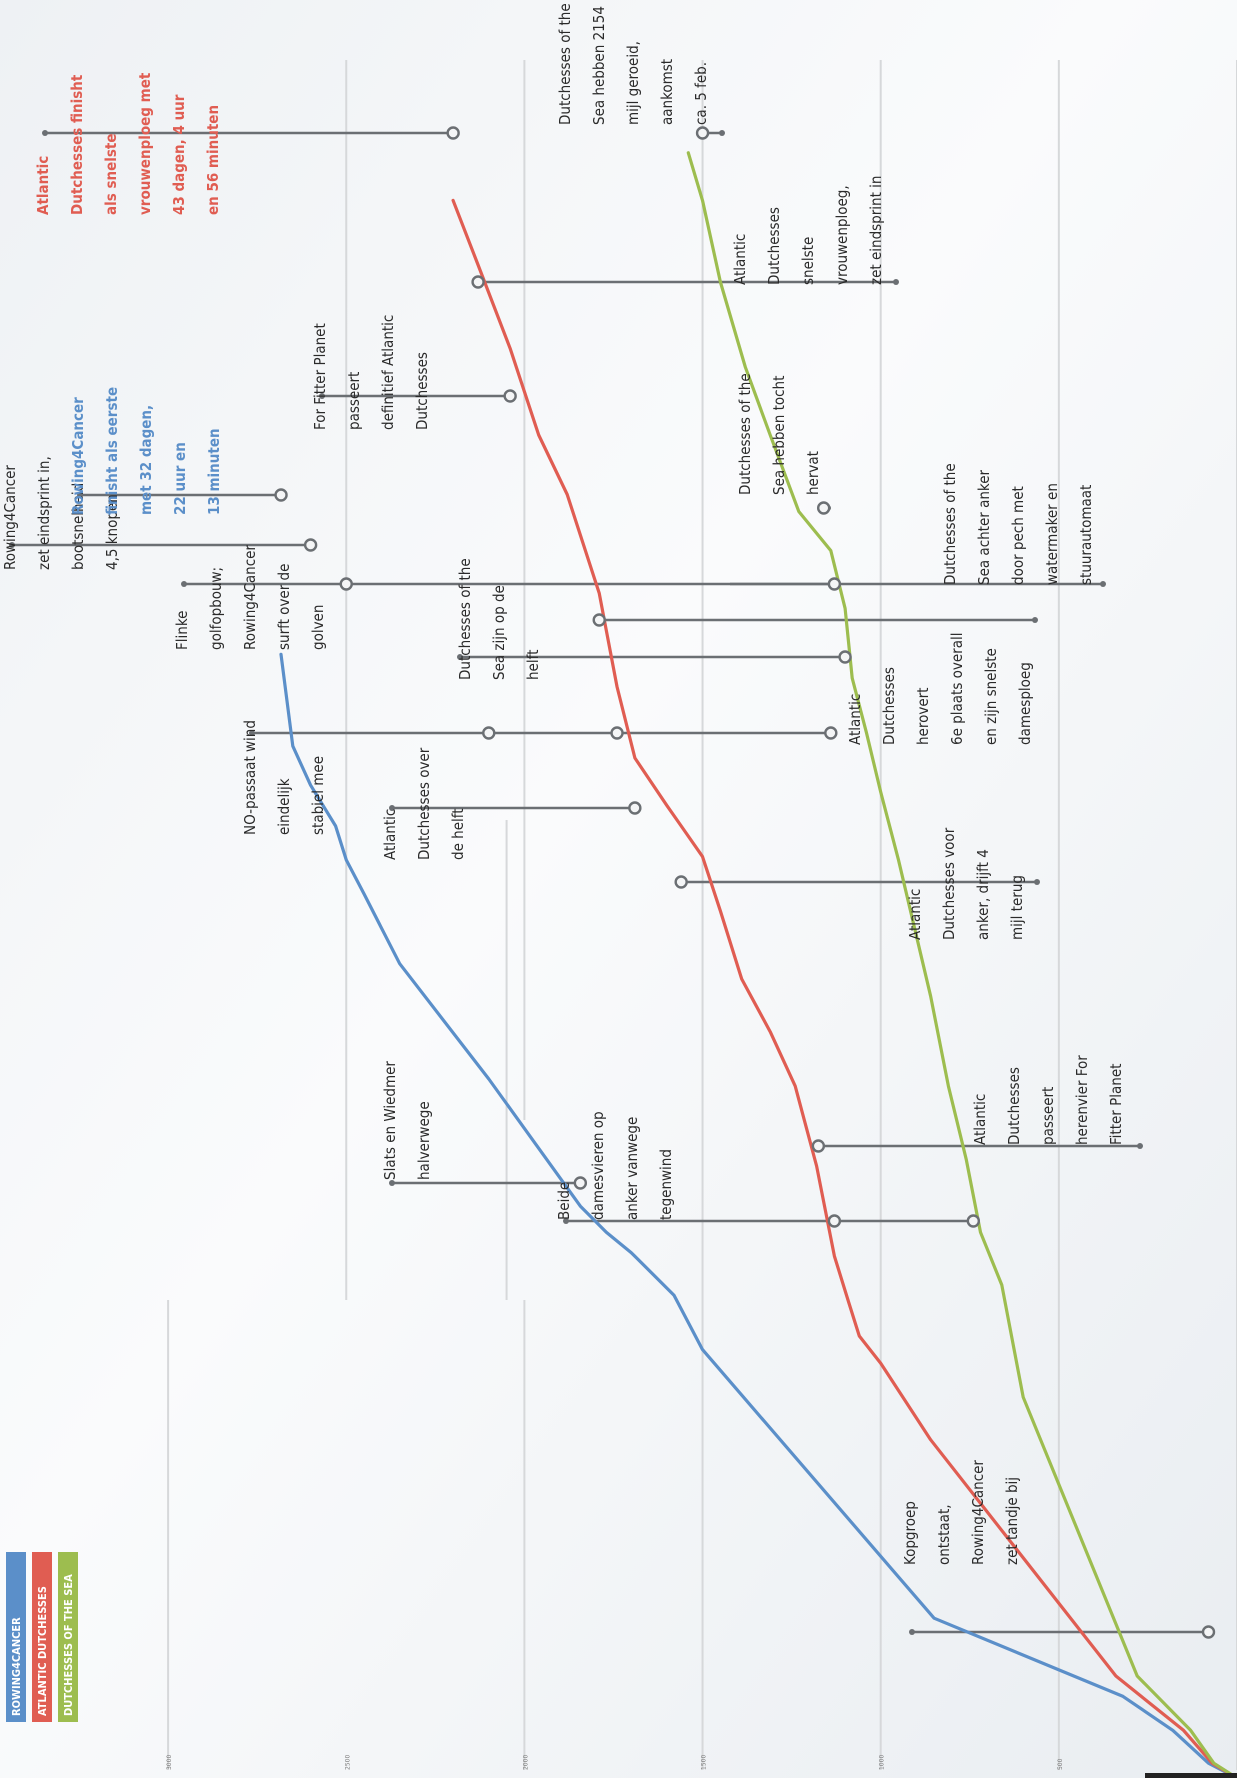 Image resolution: width=1237 pixels, height=1778 pixels. What do you see at coordinates (1012, 1521) in the screenshot?
I see `annotation-line: zet tandje bij` at bounding box center [1012, 1521].